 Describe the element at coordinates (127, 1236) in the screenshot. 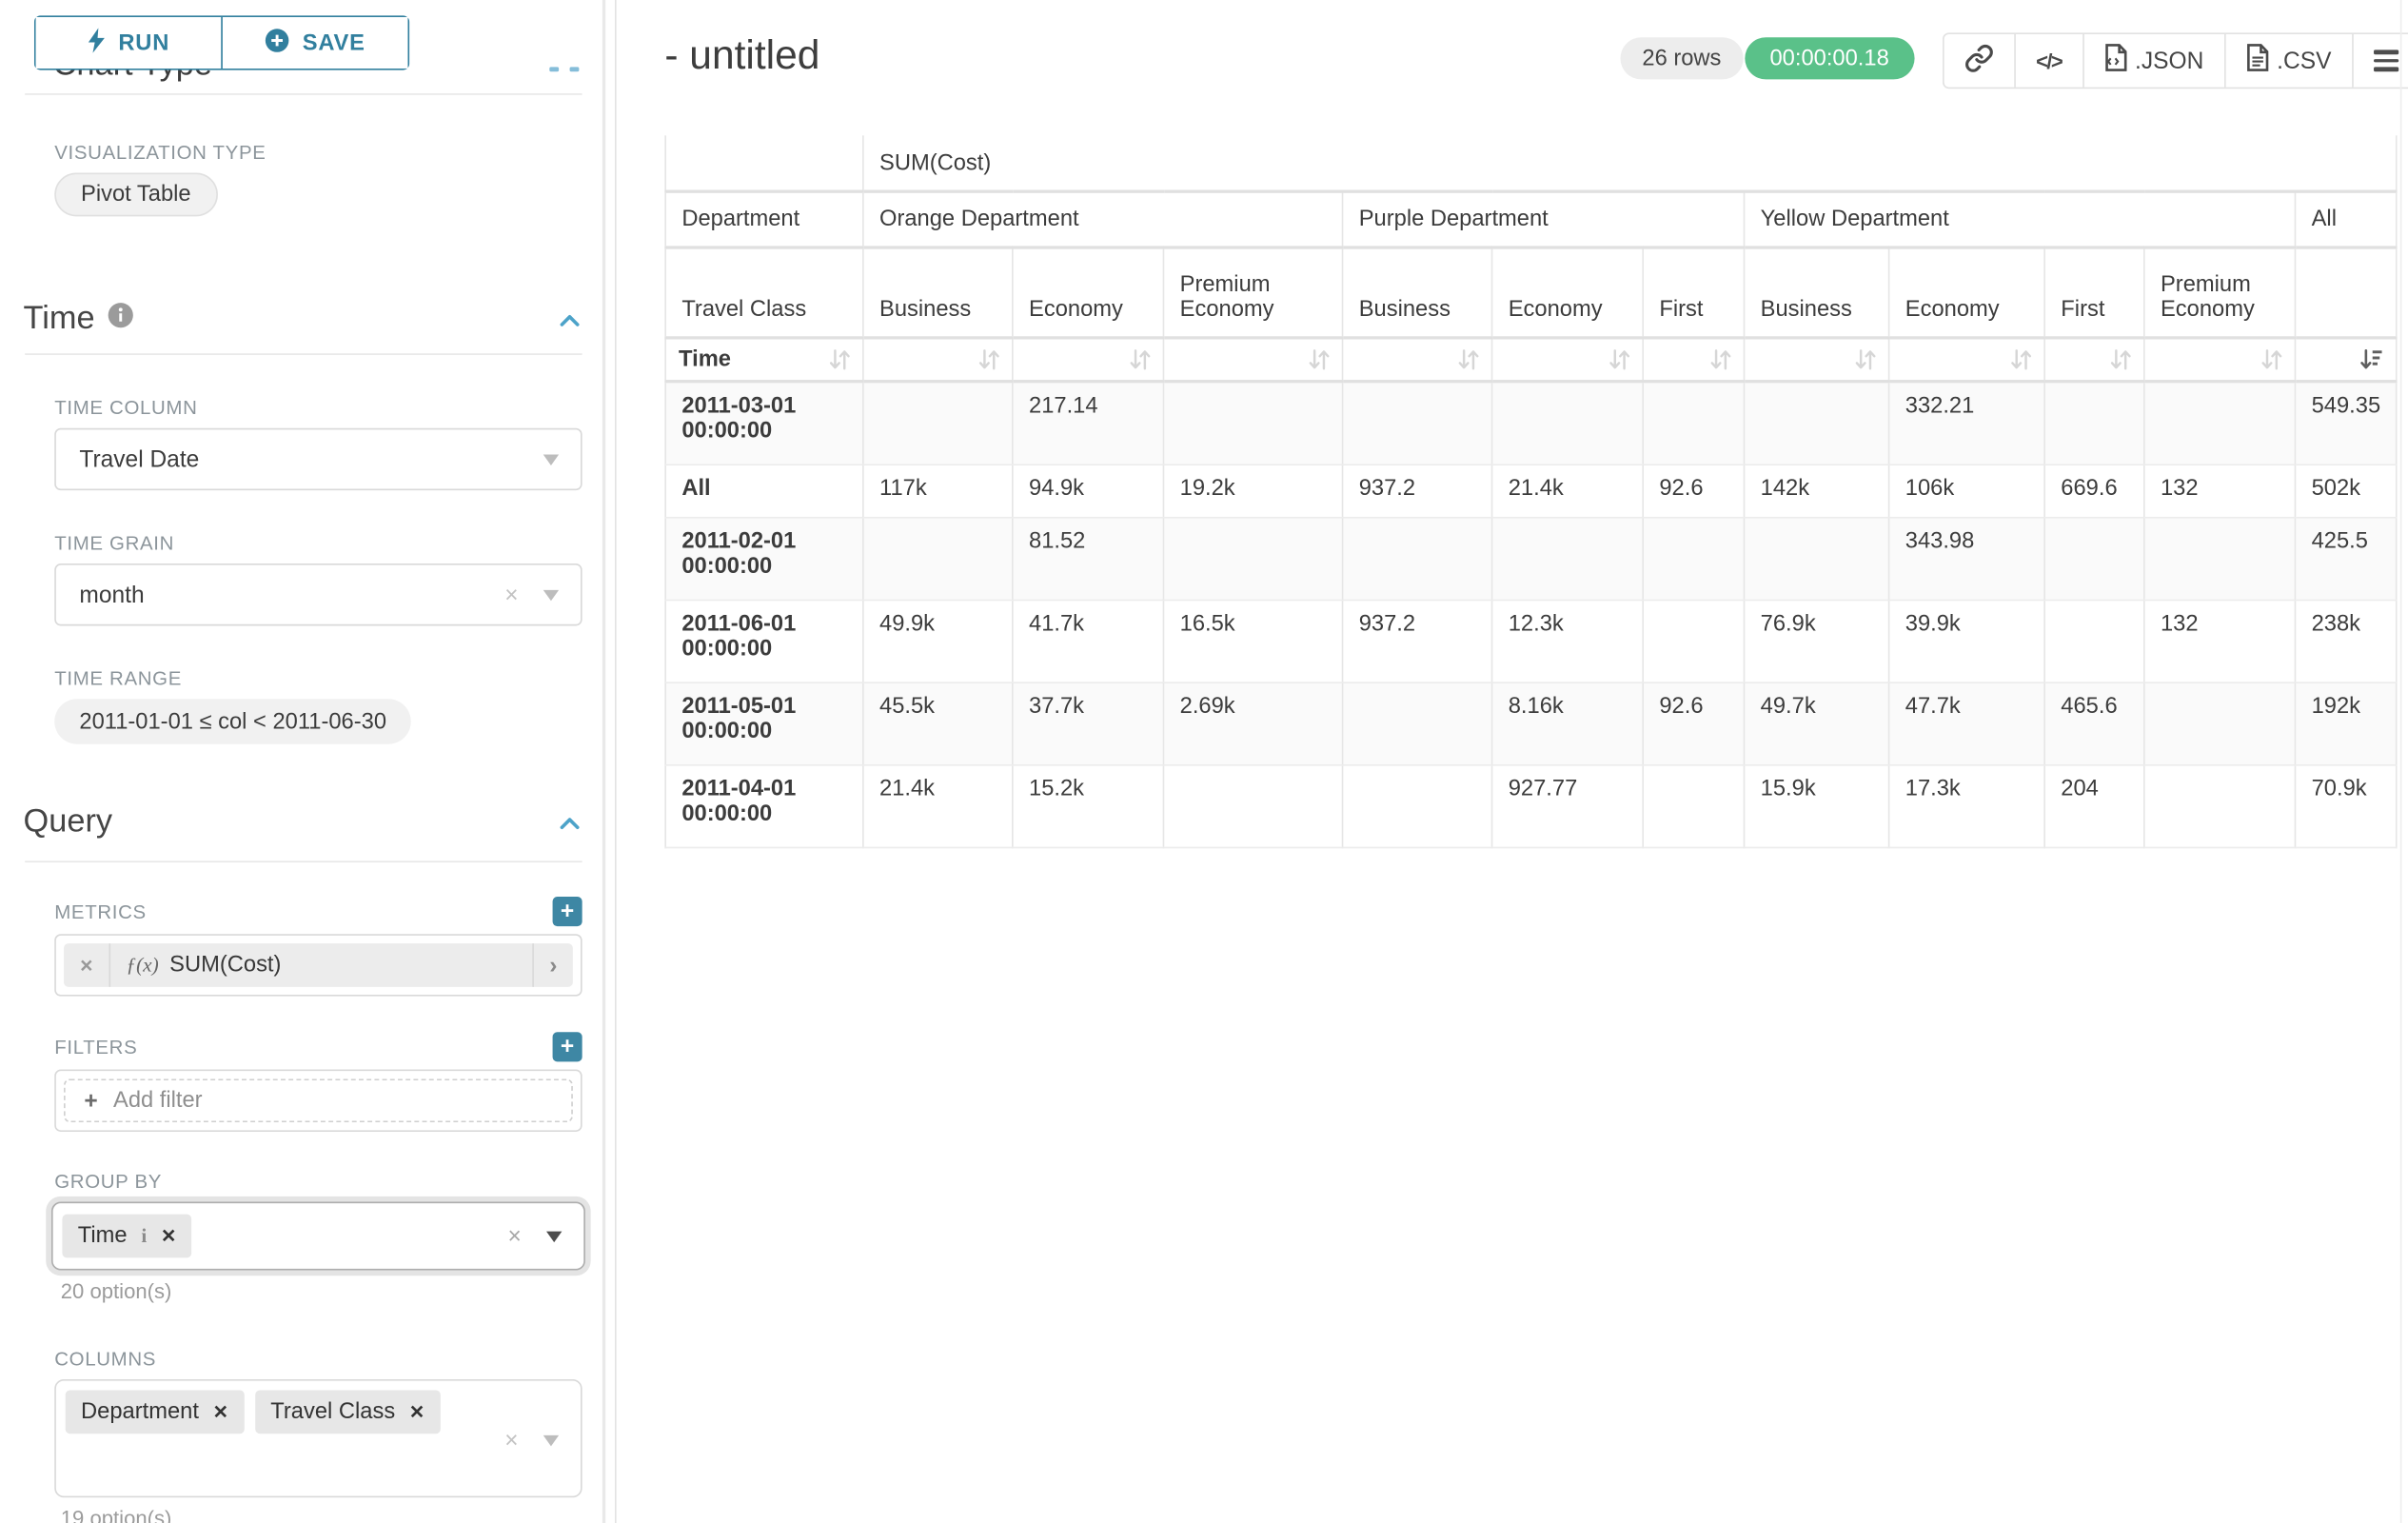

I see `group-by-chip: Time i ✕` at that location.